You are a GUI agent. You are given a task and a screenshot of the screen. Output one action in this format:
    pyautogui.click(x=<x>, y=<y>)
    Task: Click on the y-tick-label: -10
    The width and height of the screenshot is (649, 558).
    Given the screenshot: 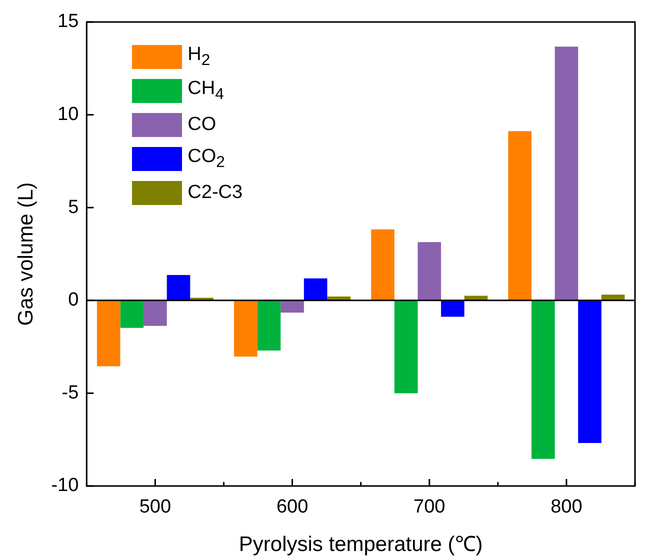 What is the action you would take?
    pyautogui.click(x=65, y=485)
    